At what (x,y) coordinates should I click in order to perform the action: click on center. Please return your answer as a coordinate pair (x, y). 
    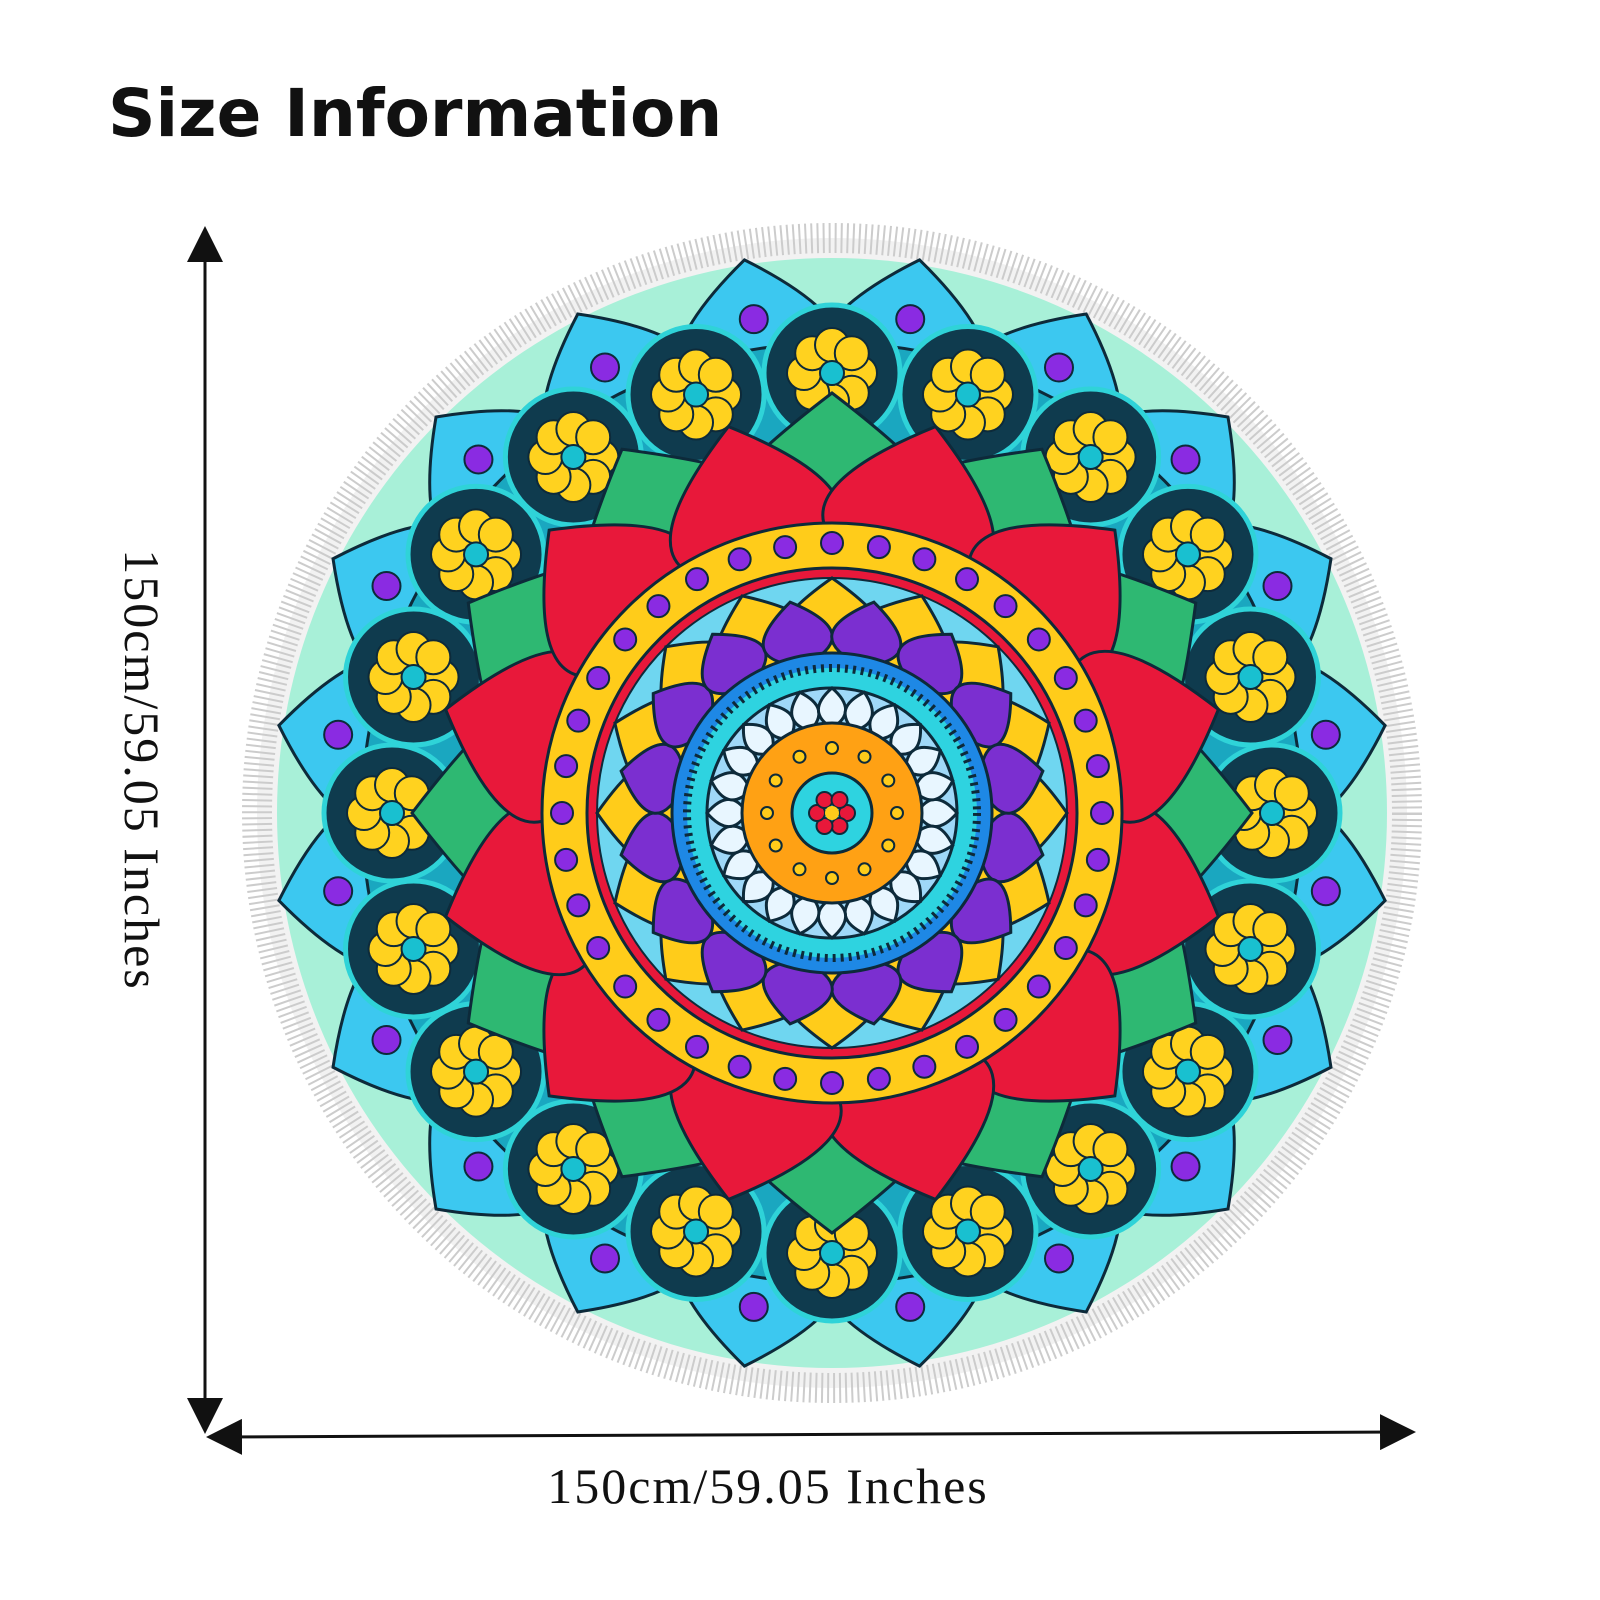
    Looking at the image, I should click on (832, 813).